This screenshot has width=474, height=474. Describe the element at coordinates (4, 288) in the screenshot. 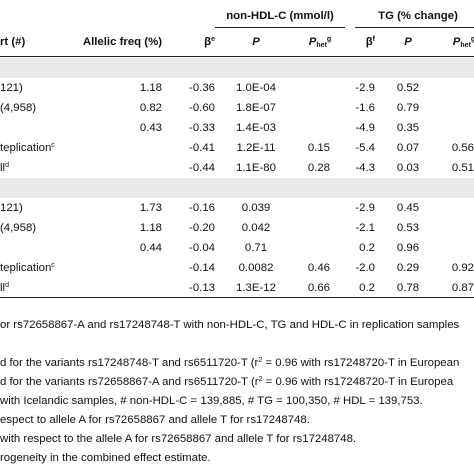

I see `cell-cohort: lld` at that location.